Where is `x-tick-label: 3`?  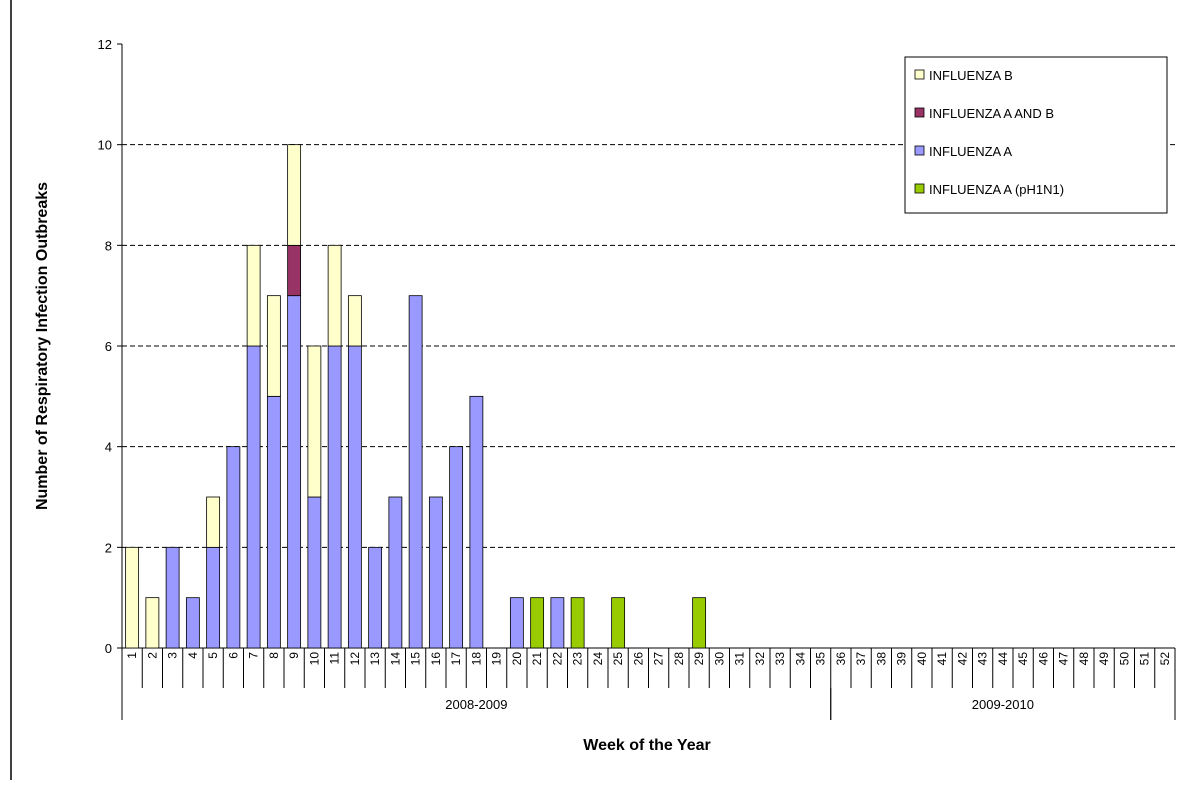 x-tick-label: 3 is located at coordinates (173, 655).